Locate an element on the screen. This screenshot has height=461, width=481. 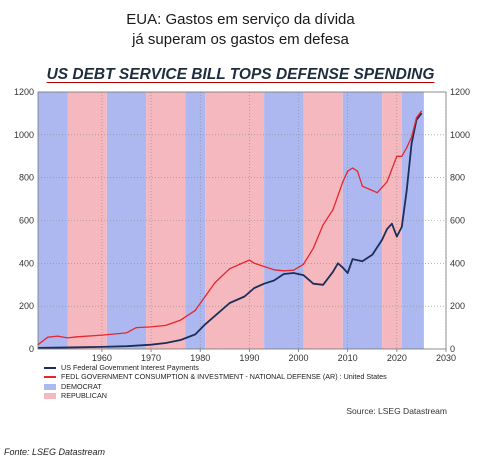
legend-item-interest: US Federal Government Interest Payments is located at coordinates (215, 367).